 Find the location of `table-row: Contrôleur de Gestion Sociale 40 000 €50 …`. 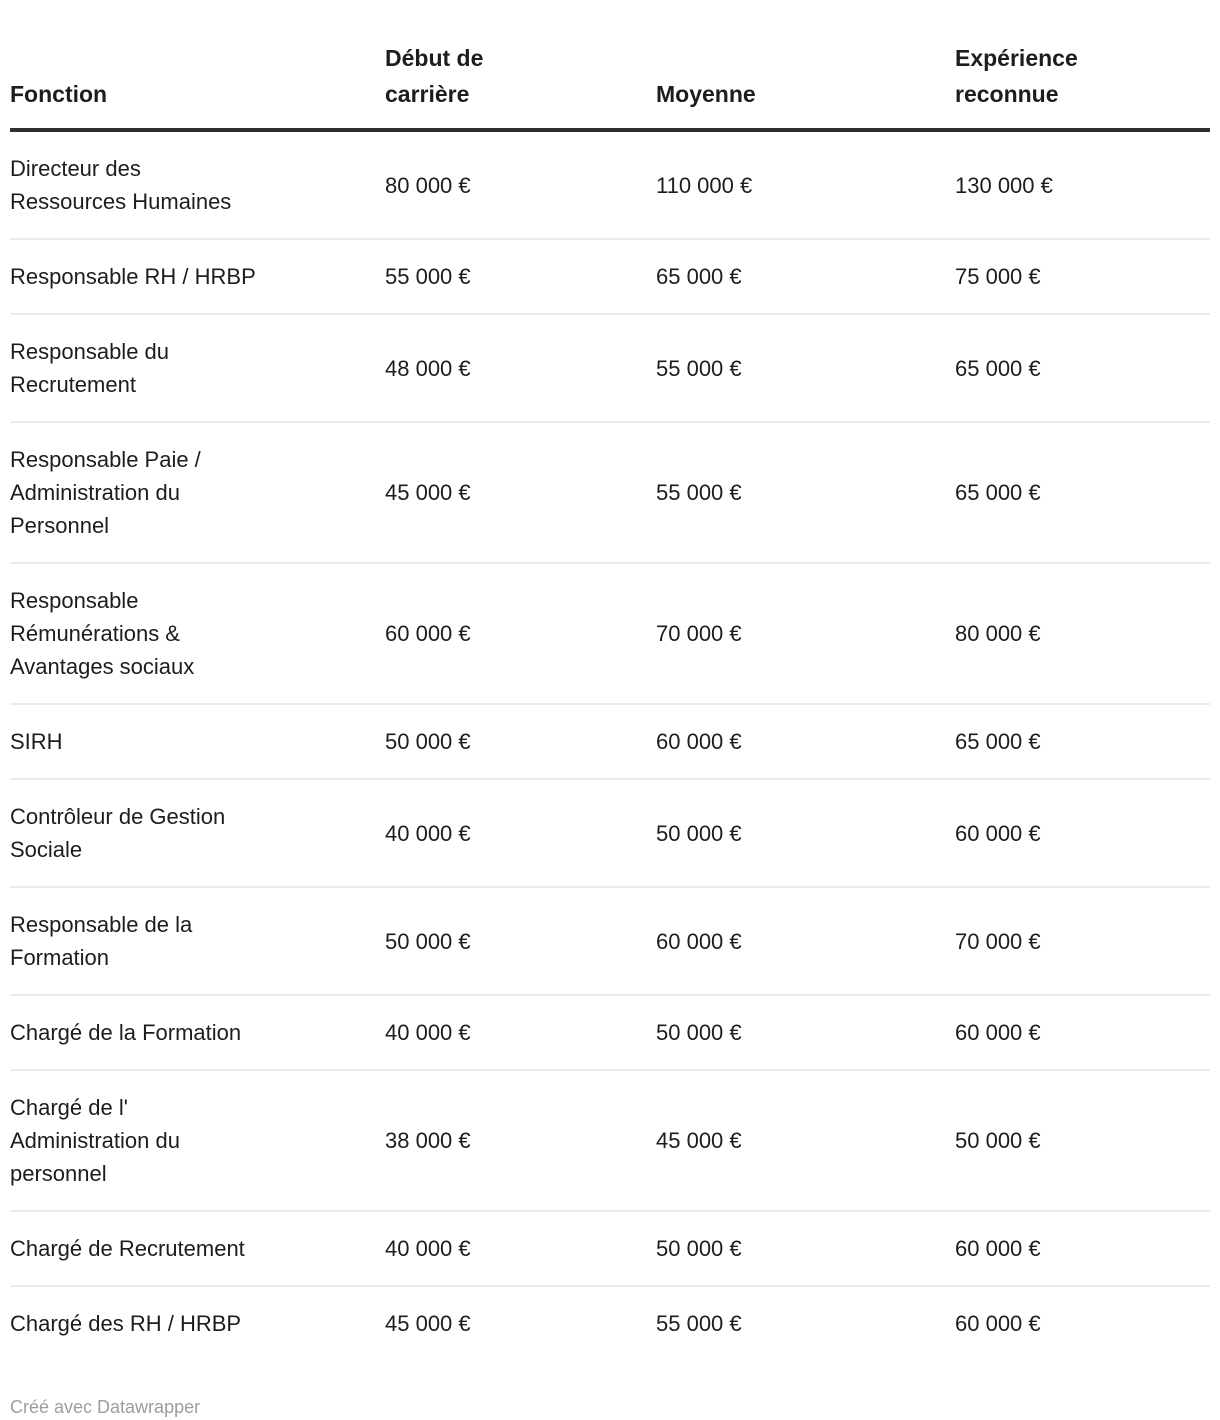

table-row: Contrôleur de Gestion Sociale 40 000 €50 … is located at coordinates (610, 832).